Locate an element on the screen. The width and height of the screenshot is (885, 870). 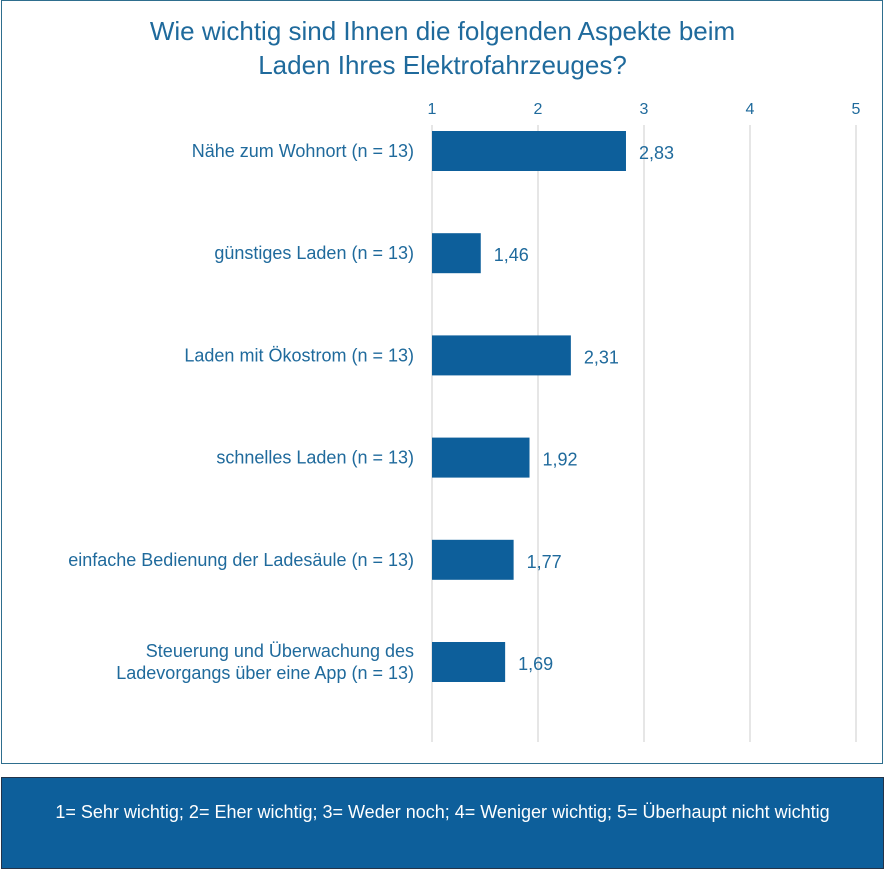
x-tick-label-3: 3 is located at coordinates (644, 109).